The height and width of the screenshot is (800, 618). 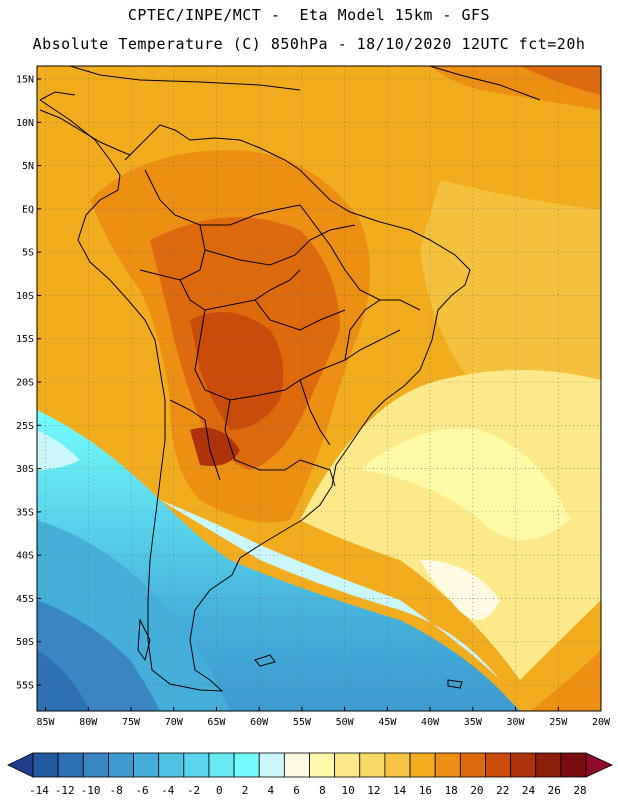 I want to click on lon-label: 50W, so click(x=345, y=722).